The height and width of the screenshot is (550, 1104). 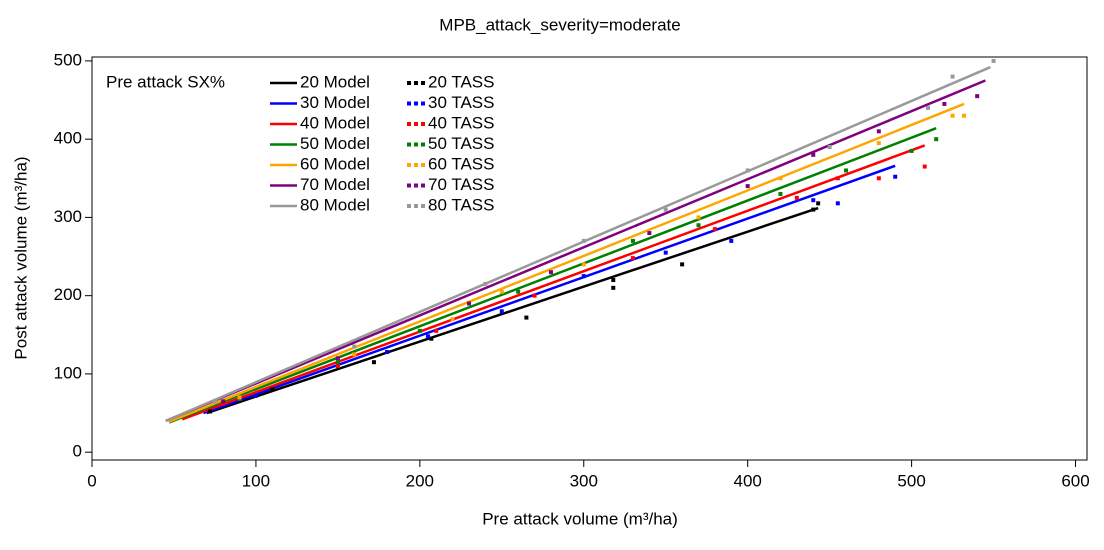 I want to click on legend-label: 40 TASS, so click(x=461, y=122).